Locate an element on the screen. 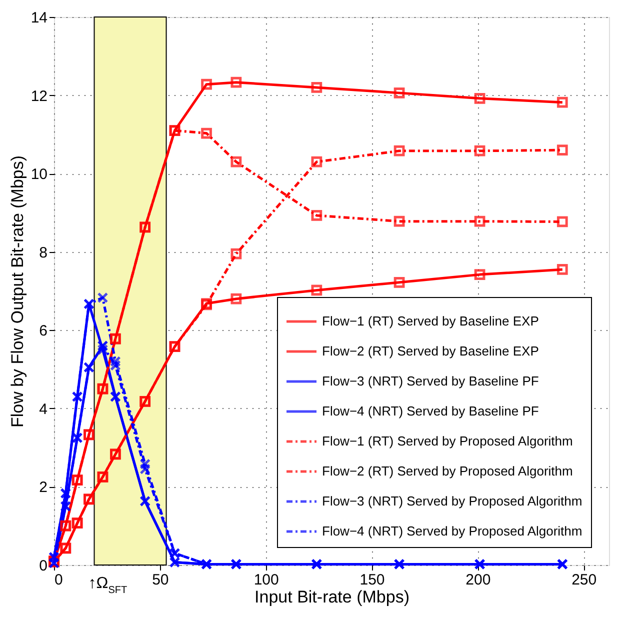 Image resolution: width=640 pixels, height=627 pixels. legend-label: Flow−4 (NRT) Served by Proposed Algorithm is located at coordinates (452, 531).